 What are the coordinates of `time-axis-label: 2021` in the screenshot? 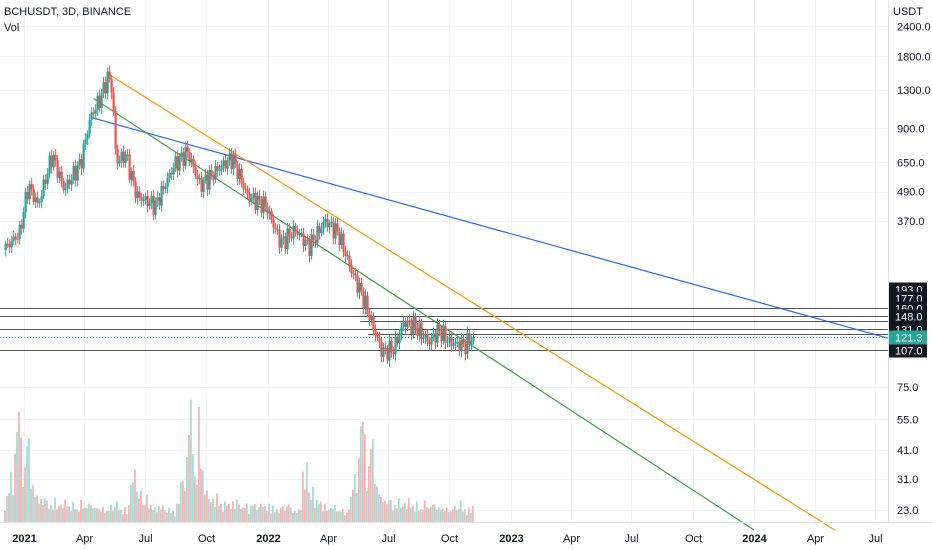 It's located at (24, 539).